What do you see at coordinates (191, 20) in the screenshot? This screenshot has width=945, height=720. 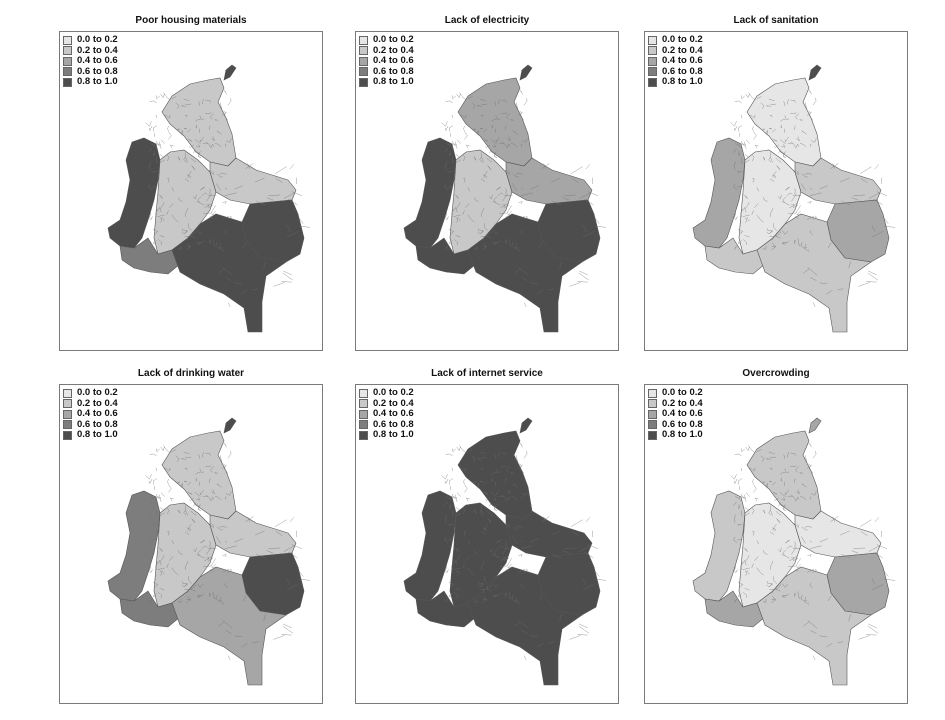 I see `panel-title: Poor housing materials` at bounding box center [191, 20].